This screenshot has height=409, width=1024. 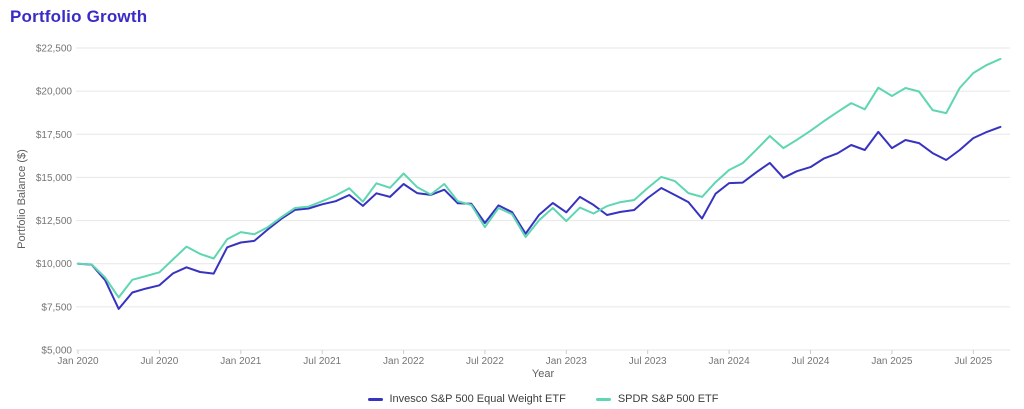 I want to click on legend-item-spdr: SPDR S&P 500 ETF, so click(x=657, y=399).